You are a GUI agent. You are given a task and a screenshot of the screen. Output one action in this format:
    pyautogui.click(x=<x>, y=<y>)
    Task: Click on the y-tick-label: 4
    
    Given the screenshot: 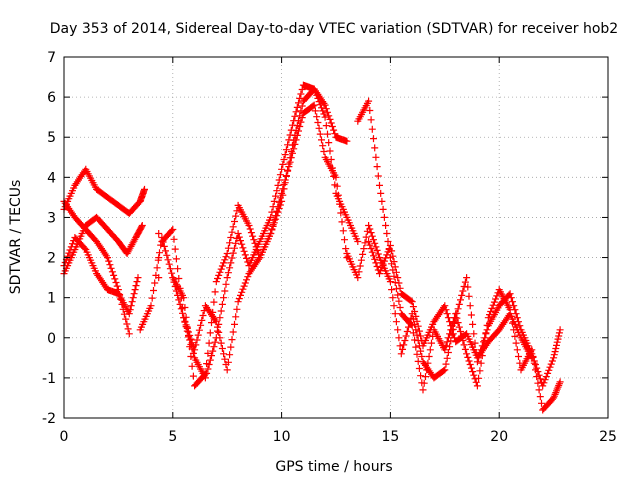 What is the action you would take?
    pyautogui.click(x=51, y=178)
    